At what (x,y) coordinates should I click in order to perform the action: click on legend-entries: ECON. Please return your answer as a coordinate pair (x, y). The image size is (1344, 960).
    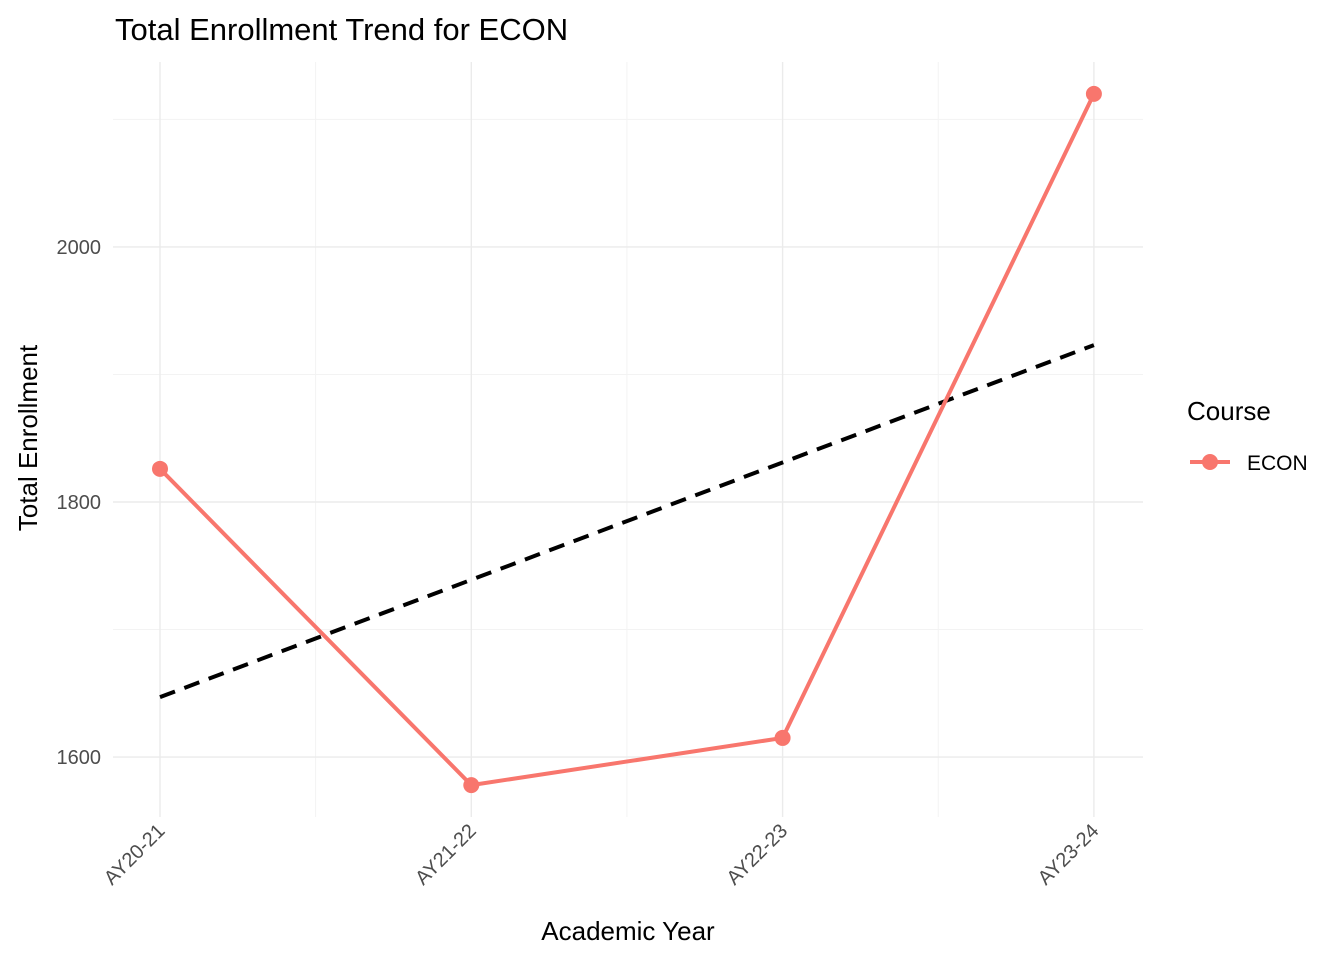
    Looking at the image, I should click on (1249, 463).